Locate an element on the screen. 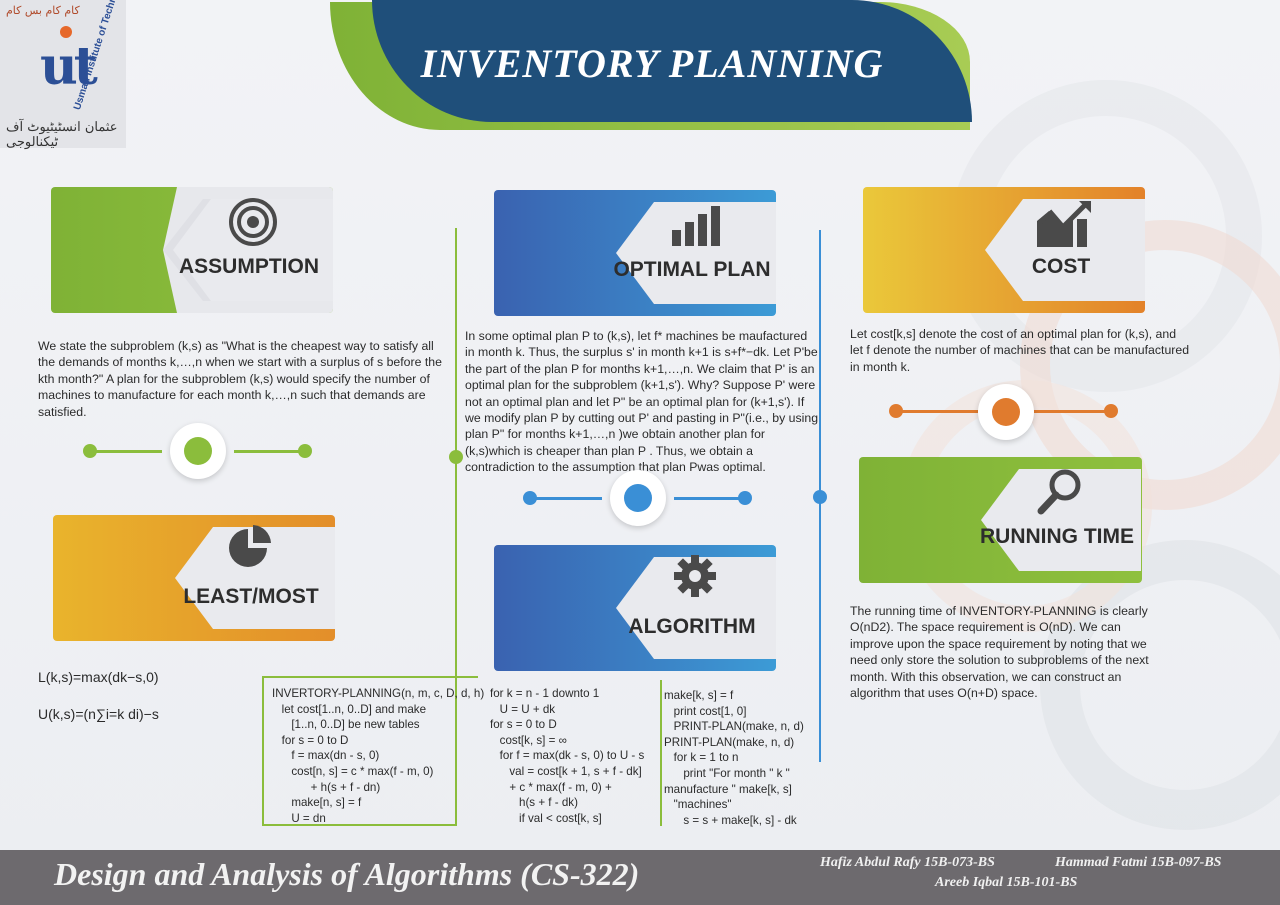  formula-upper: U(k,s)=(n∑i=k di)−s is located at coordinates (98, 714).